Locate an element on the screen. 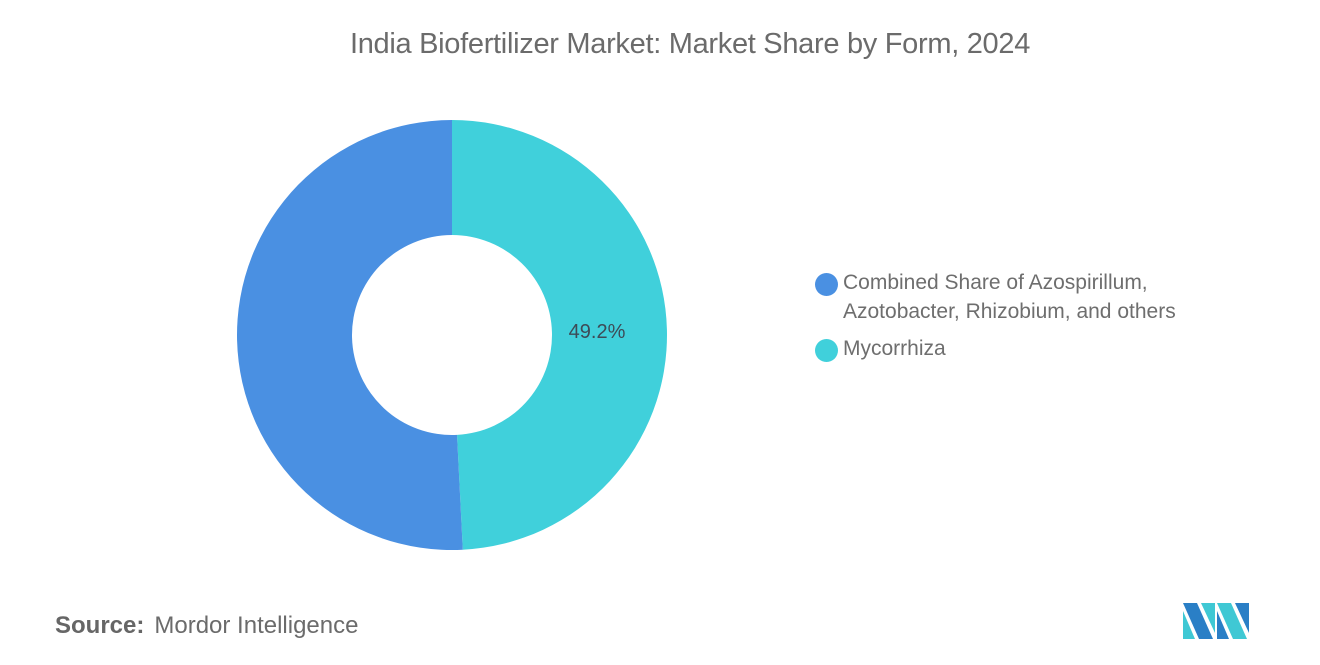  source-key: Source: is located at coordinates (100, 625).